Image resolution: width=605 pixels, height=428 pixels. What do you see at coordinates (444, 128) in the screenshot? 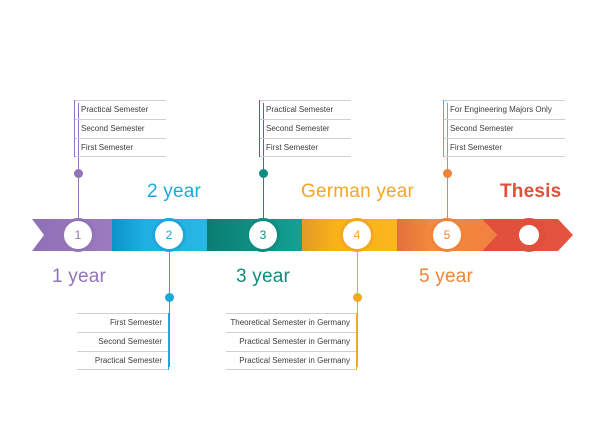
I see `info-box-node-5-rail` at bounding box center [444, 128].